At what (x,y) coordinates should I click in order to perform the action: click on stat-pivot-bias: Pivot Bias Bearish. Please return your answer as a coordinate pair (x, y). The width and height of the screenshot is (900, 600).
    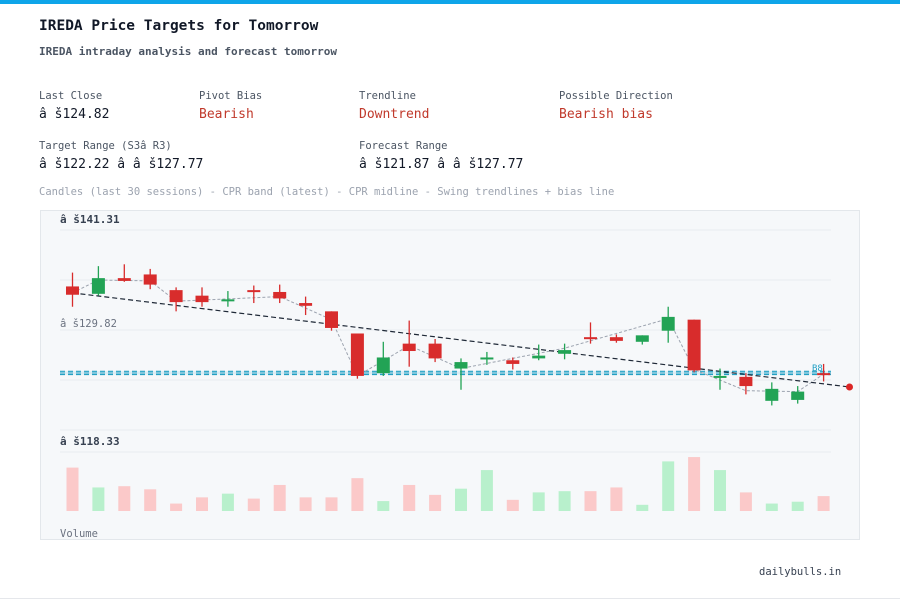
    Looking at the image, I should click on (230, 107).